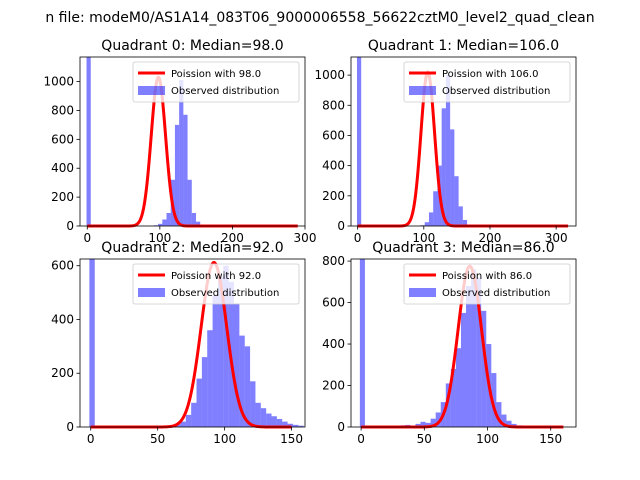 The height and width of the screenshot is (480, 640). What do you see at coordinates (490, 238) in the screenshot?
I see `x-tick-label: 200` at bounding box center [490, 238].